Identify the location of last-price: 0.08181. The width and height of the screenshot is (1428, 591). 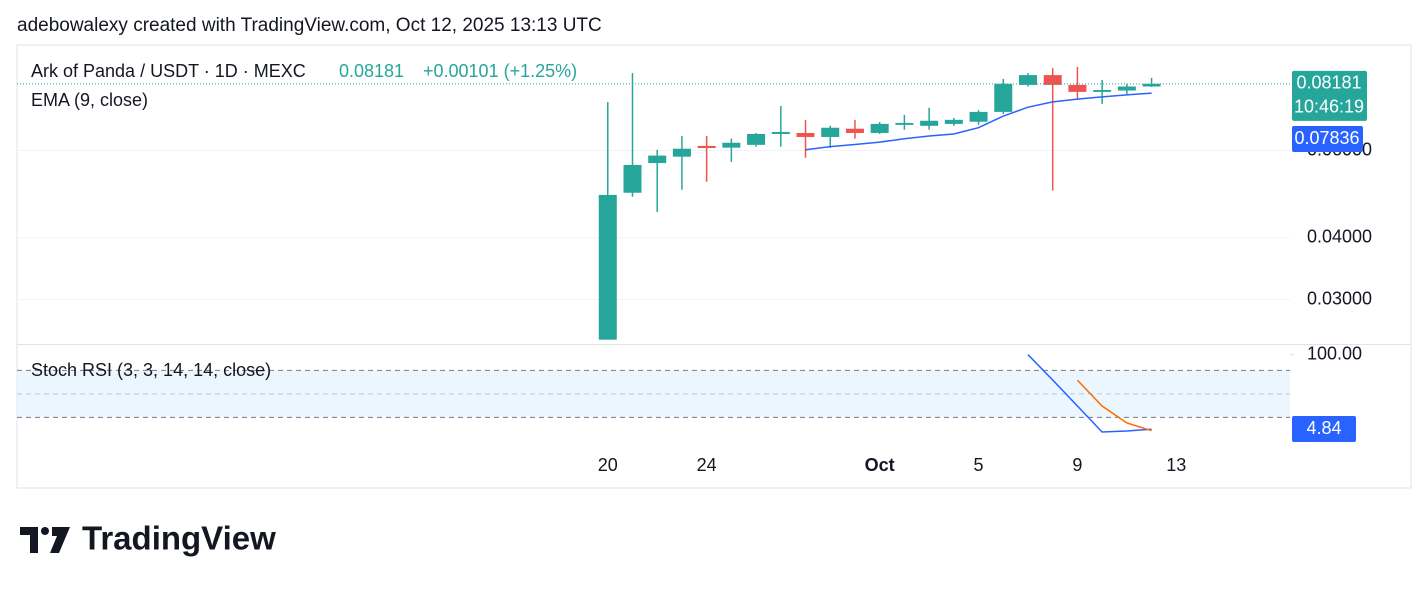
(371, 71).